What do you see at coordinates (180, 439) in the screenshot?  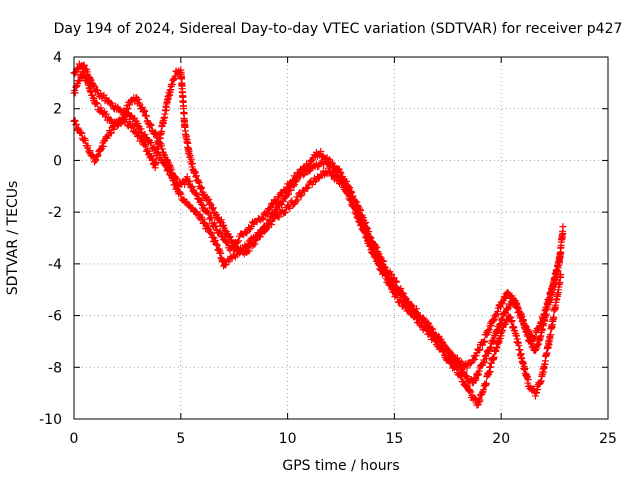 I see `x-tick-label: 5` at bounding box center [180, 439].